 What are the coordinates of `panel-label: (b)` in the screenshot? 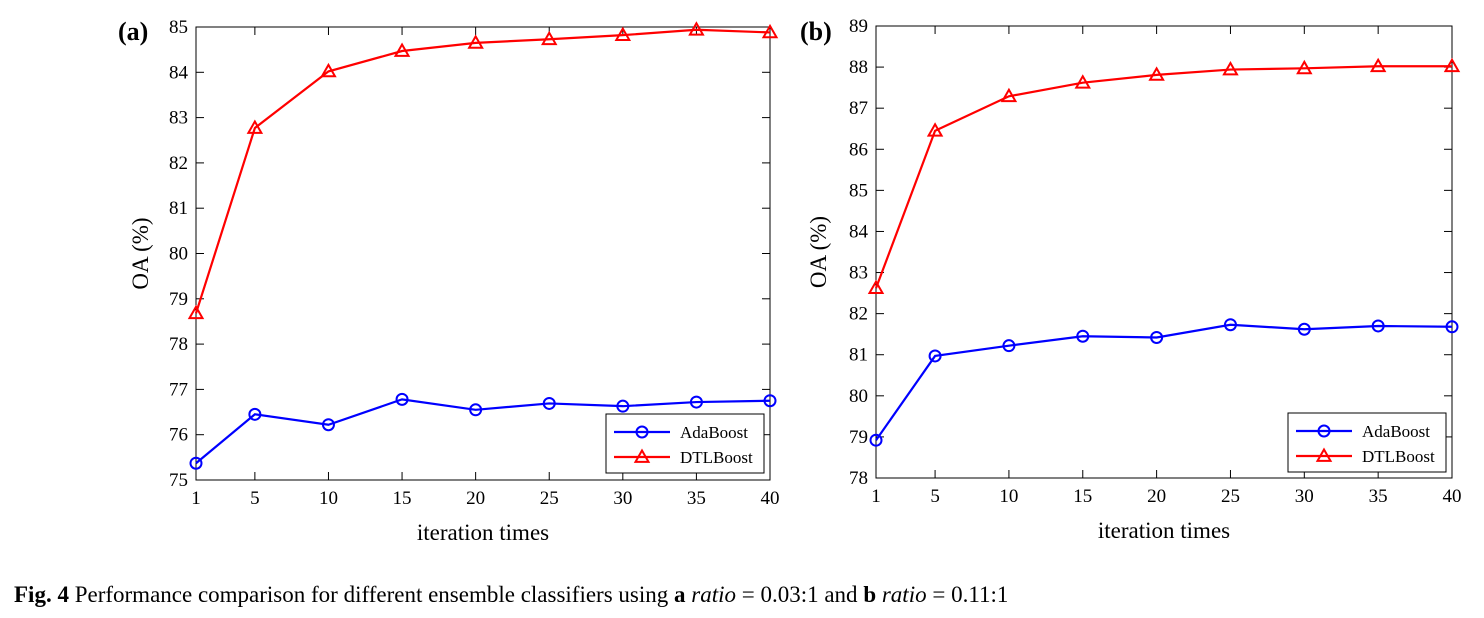 It's located at (816, 31).